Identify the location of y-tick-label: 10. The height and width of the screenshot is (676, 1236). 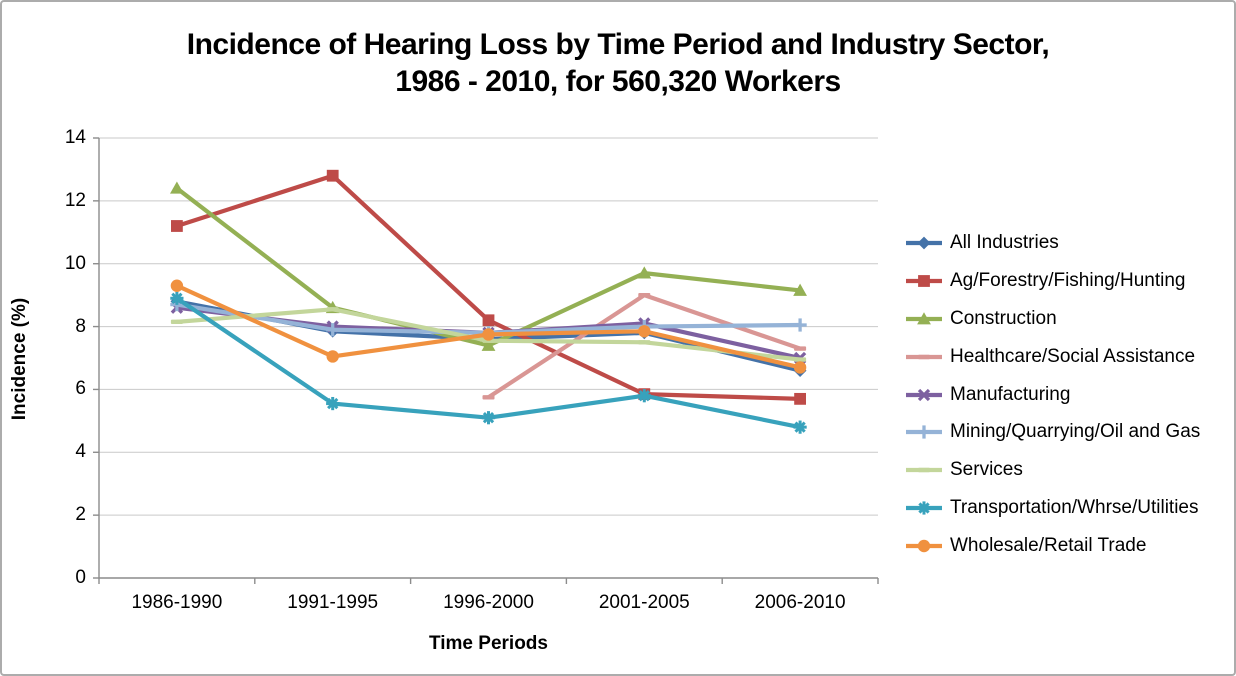
(75, 263).